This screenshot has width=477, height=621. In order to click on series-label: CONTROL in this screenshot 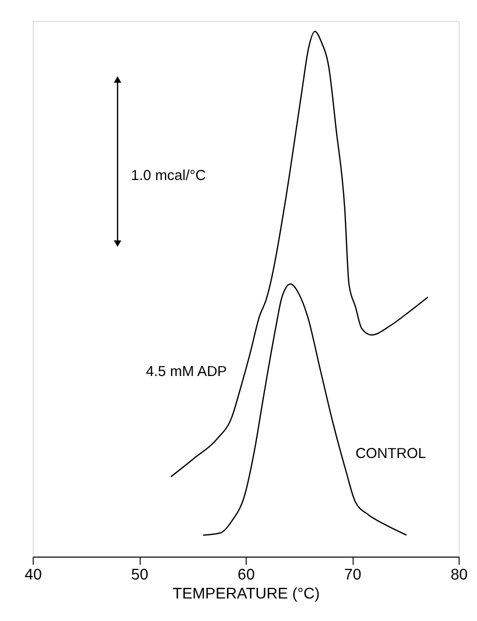, I will do `click(390, 454)`.